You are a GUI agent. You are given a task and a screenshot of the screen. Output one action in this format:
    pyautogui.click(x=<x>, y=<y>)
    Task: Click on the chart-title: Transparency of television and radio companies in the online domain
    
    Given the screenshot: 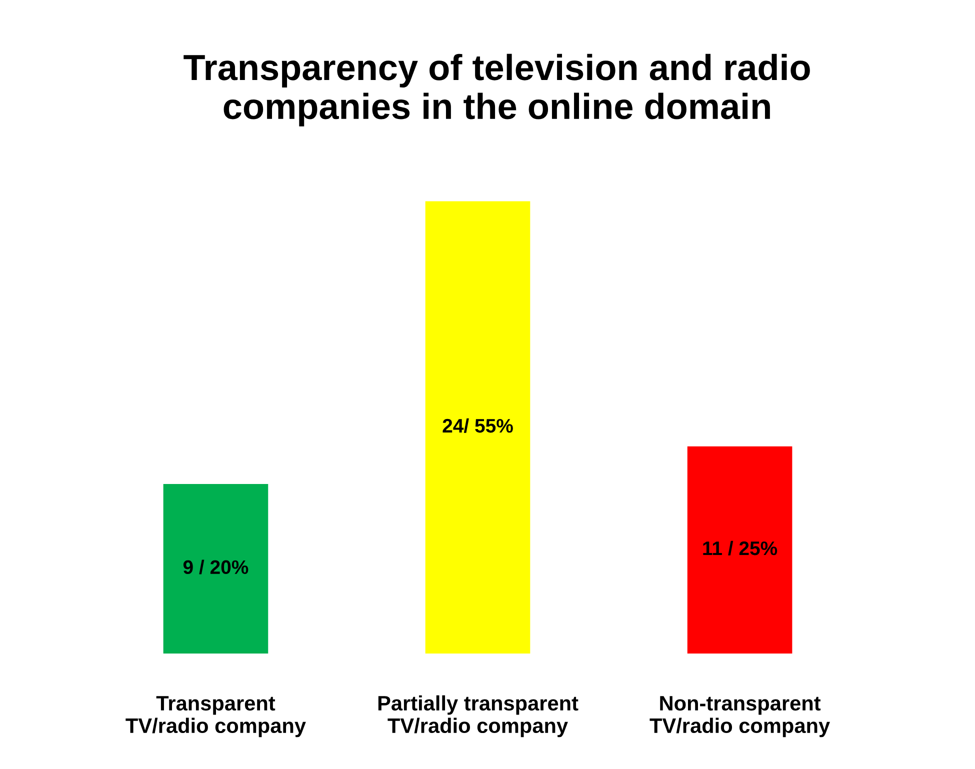 What is the action you would take?
    pyautogui.click(x=497, y=90)
    